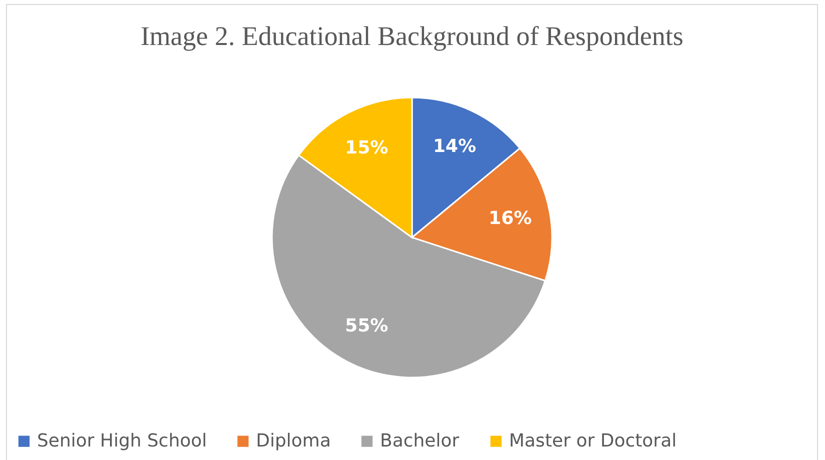 Image resolution: width=825 pixels, height=460 pixels. What do you see at coordinates (454, 147) in the screenshot?
I see `data-label: 14%` at bounding box center [454, 147].